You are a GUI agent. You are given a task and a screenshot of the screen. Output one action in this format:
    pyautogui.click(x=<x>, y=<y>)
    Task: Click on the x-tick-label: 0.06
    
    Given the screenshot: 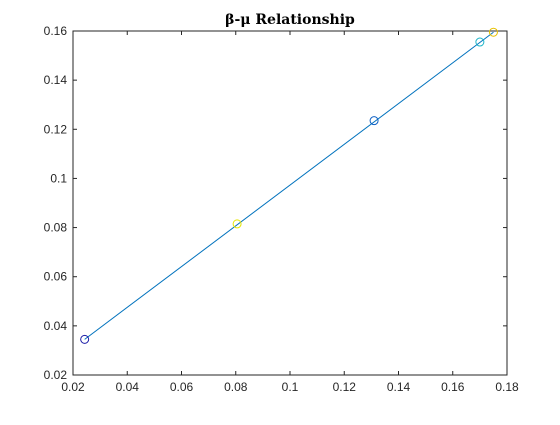 What is the action you would take?
    pyautogui.click(x=182, y=387)
    